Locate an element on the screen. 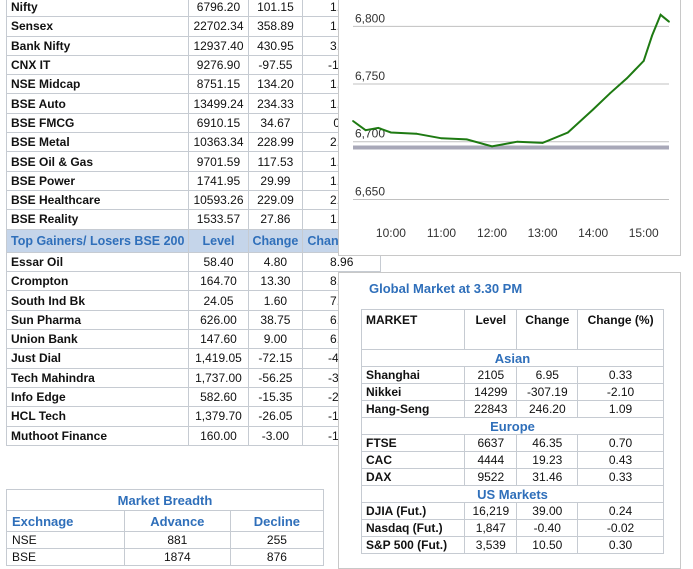 This screenshot has width=693, height=569. index-level: 9701.59 is located at coordinates (218, 161).